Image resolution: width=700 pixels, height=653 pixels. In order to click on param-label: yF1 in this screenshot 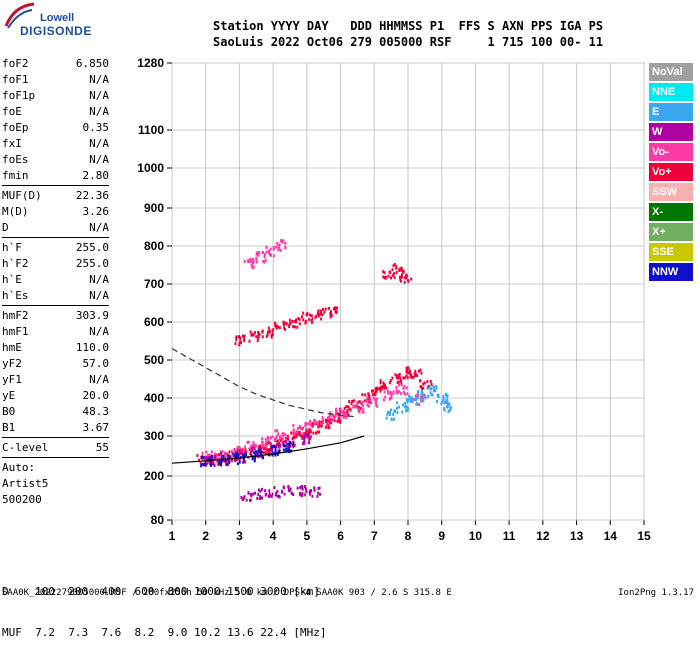, I will do `click(12, 379)`.